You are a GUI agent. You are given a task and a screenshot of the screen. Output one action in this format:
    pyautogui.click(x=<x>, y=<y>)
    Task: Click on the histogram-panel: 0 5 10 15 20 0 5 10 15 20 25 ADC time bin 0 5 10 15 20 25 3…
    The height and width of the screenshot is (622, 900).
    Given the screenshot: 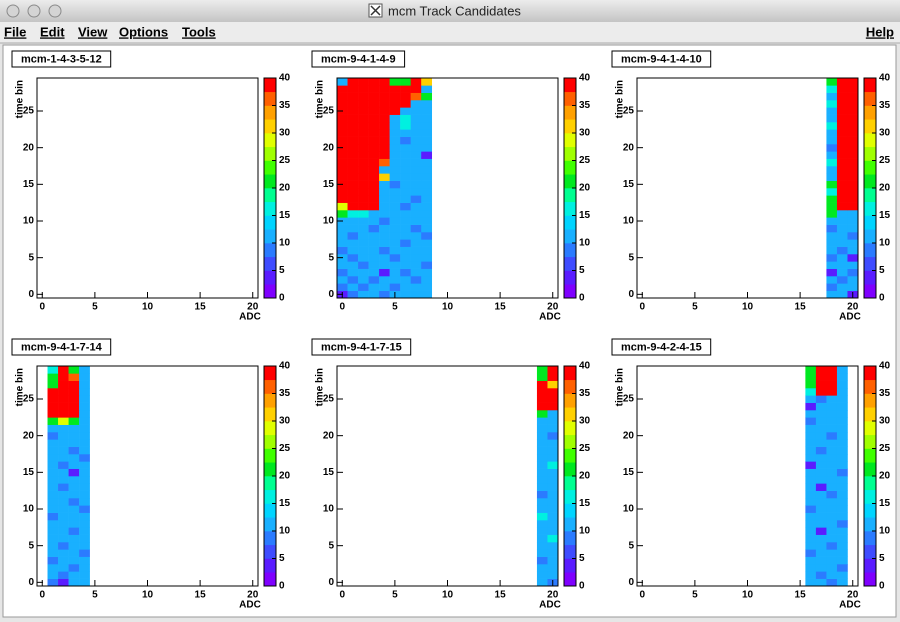 What is the action you would take?
    pyautogui.click(x=451, y=186)
    